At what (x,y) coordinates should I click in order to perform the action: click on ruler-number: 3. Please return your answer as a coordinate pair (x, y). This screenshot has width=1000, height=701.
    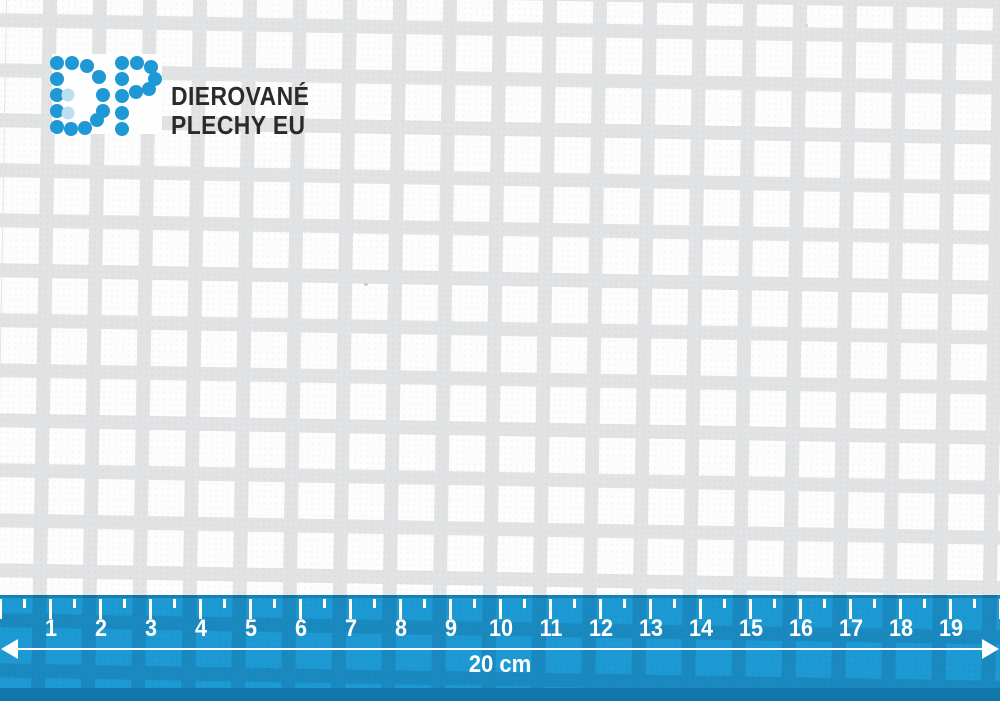
    Looking at the image, I should click on (151, 628).